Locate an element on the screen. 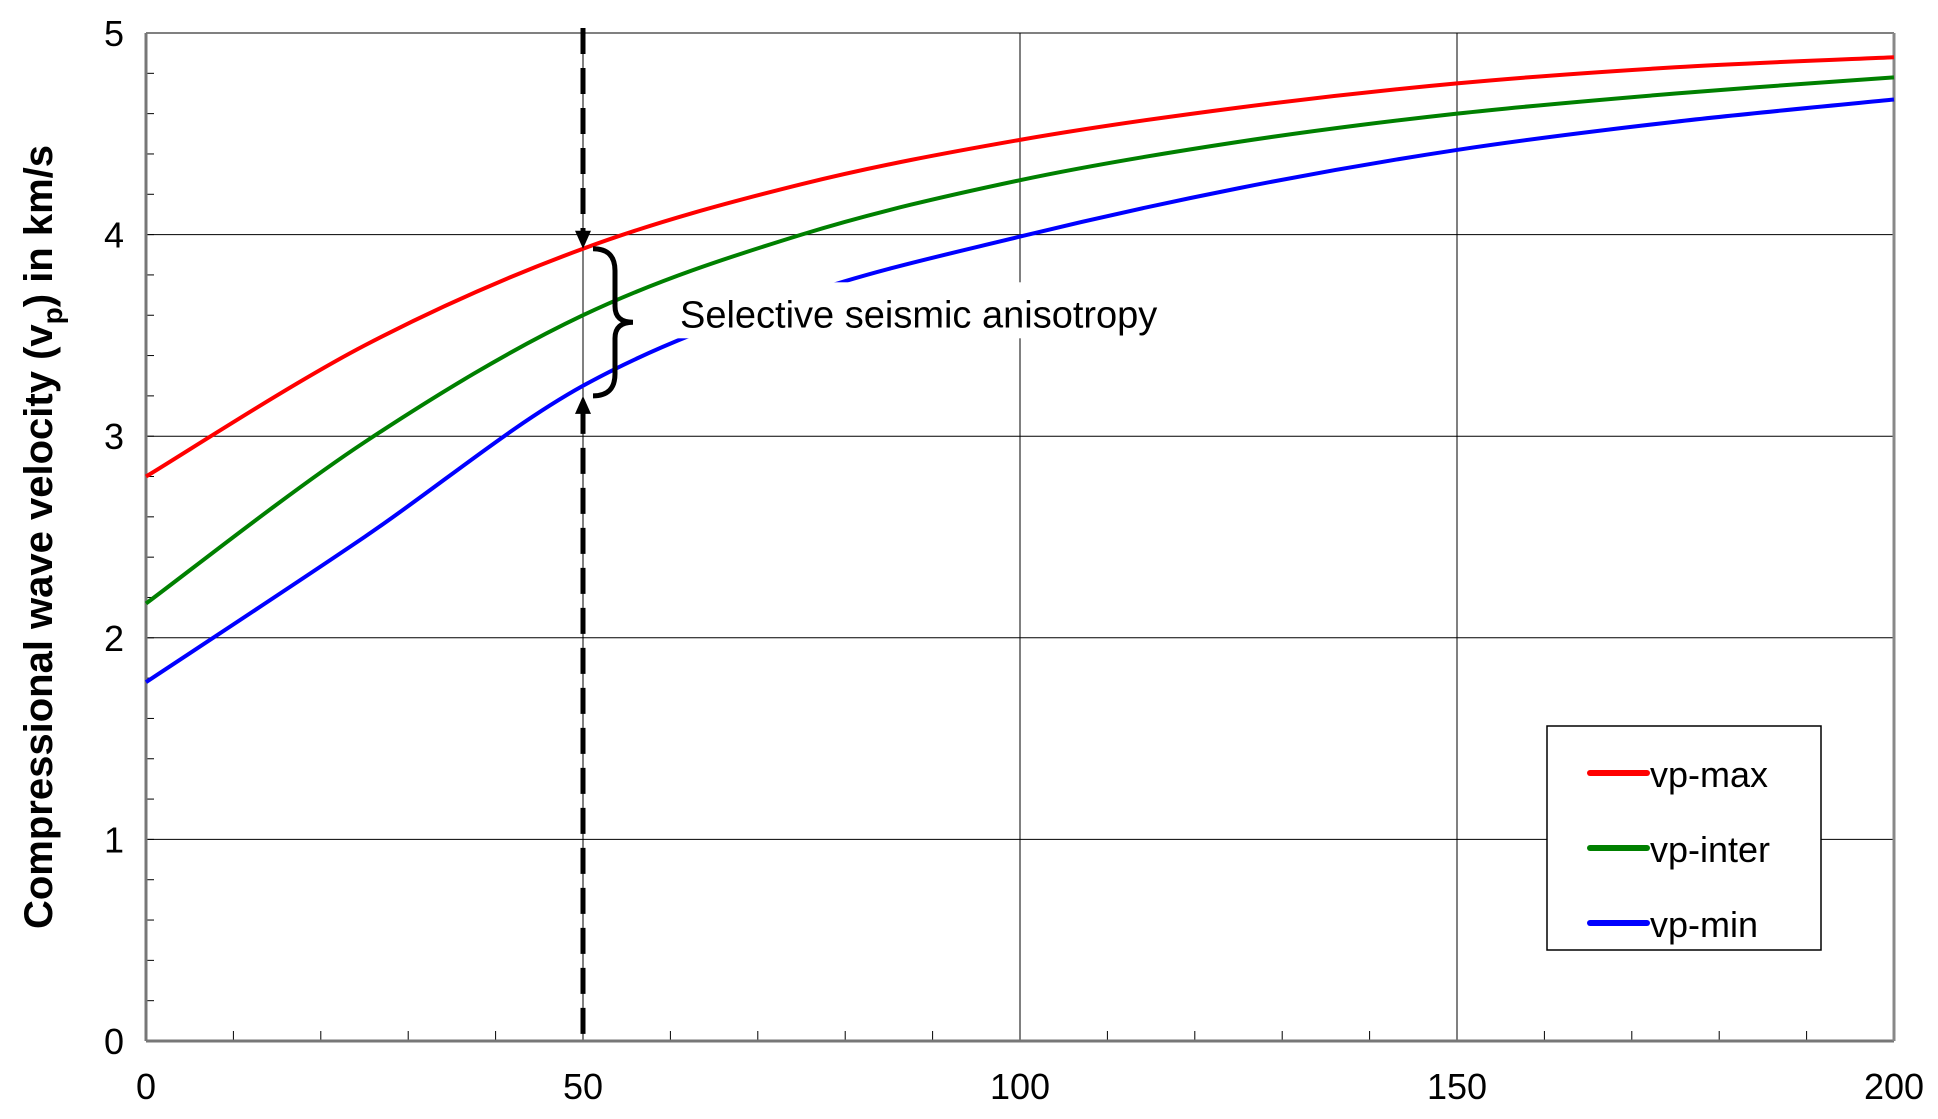  x-tick-label: 100 is located at coordinates (1020, 1086).